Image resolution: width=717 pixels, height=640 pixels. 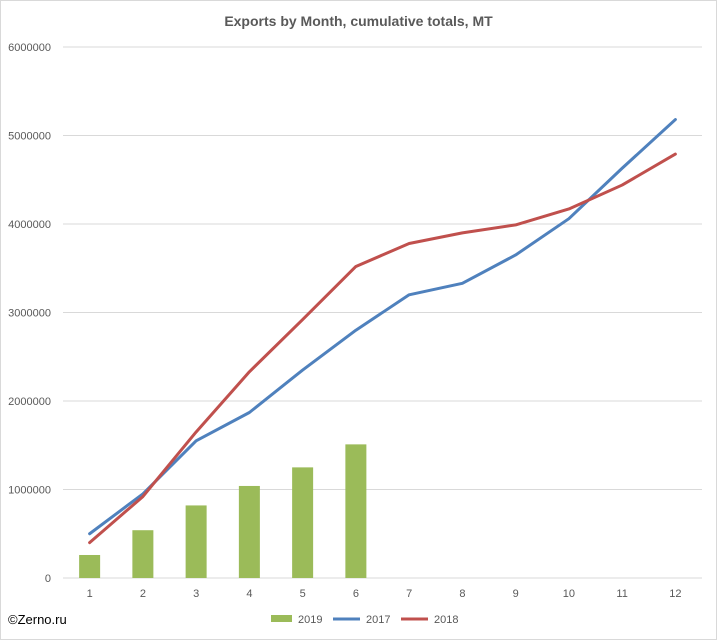 What do you see at coordinates (249, 594) in the screenshot?
I see `x-tick-label: 4` at bounding box center [249, 594].